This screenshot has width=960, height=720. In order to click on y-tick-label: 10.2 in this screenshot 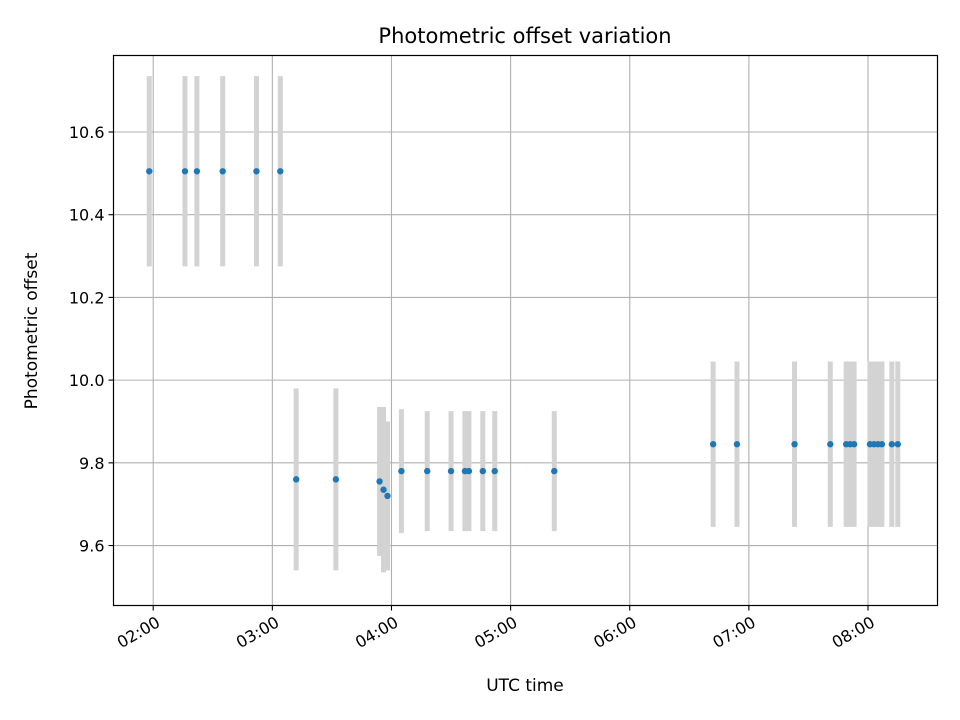, I will do `click(87, 297)`.